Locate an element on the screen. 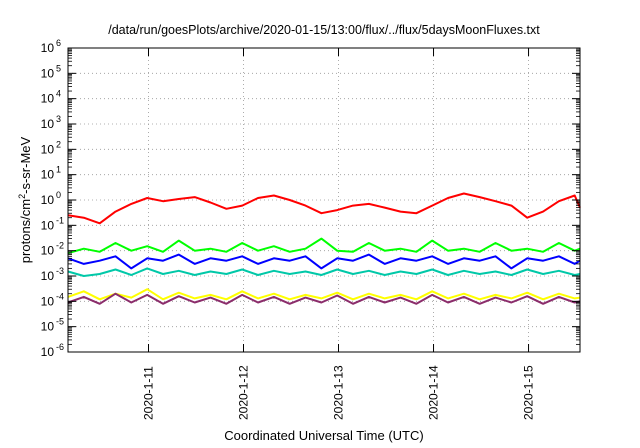 Image resolution: width=640 pixels, height=448 pixels. y-tick-exponent: 1 is located at coordinates (58, 170).